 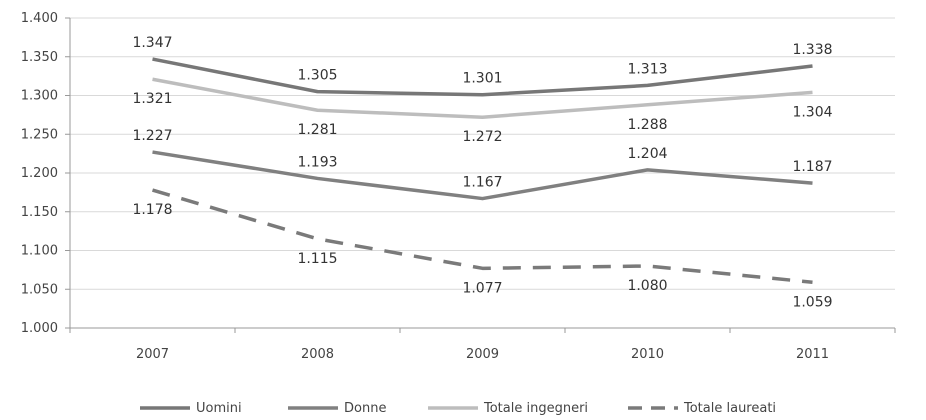 I want to click on data-label: 1.304, so click(x=812, y=112).